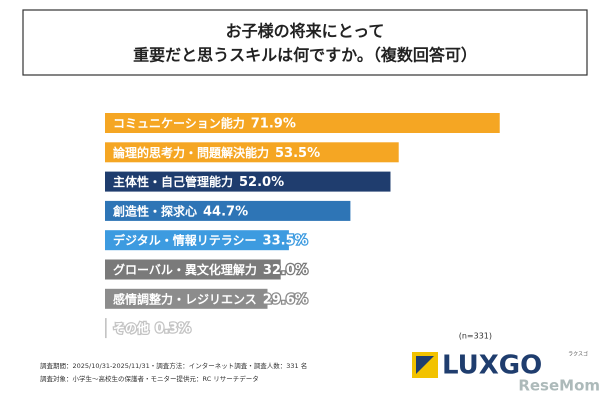  What do you see at coordinates (475, 336) in the screenshot?
I see `sample-note: (n=331)` at bounding box center [475, 336].